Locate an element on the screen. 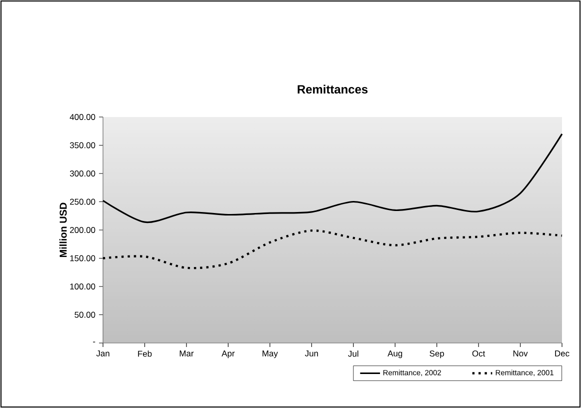 The height and width of the screenshot is (408, 581). y-axis-title: Million USD is located at coordinates (63, 230).